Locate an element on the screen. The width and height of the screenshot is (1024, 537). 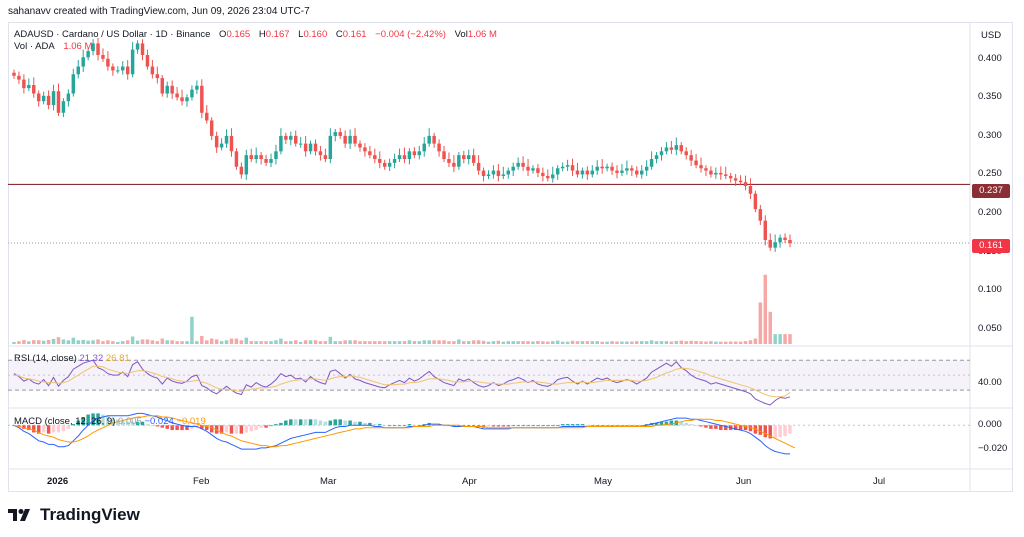
currency-label: USD is located at coordinates (991, 35).